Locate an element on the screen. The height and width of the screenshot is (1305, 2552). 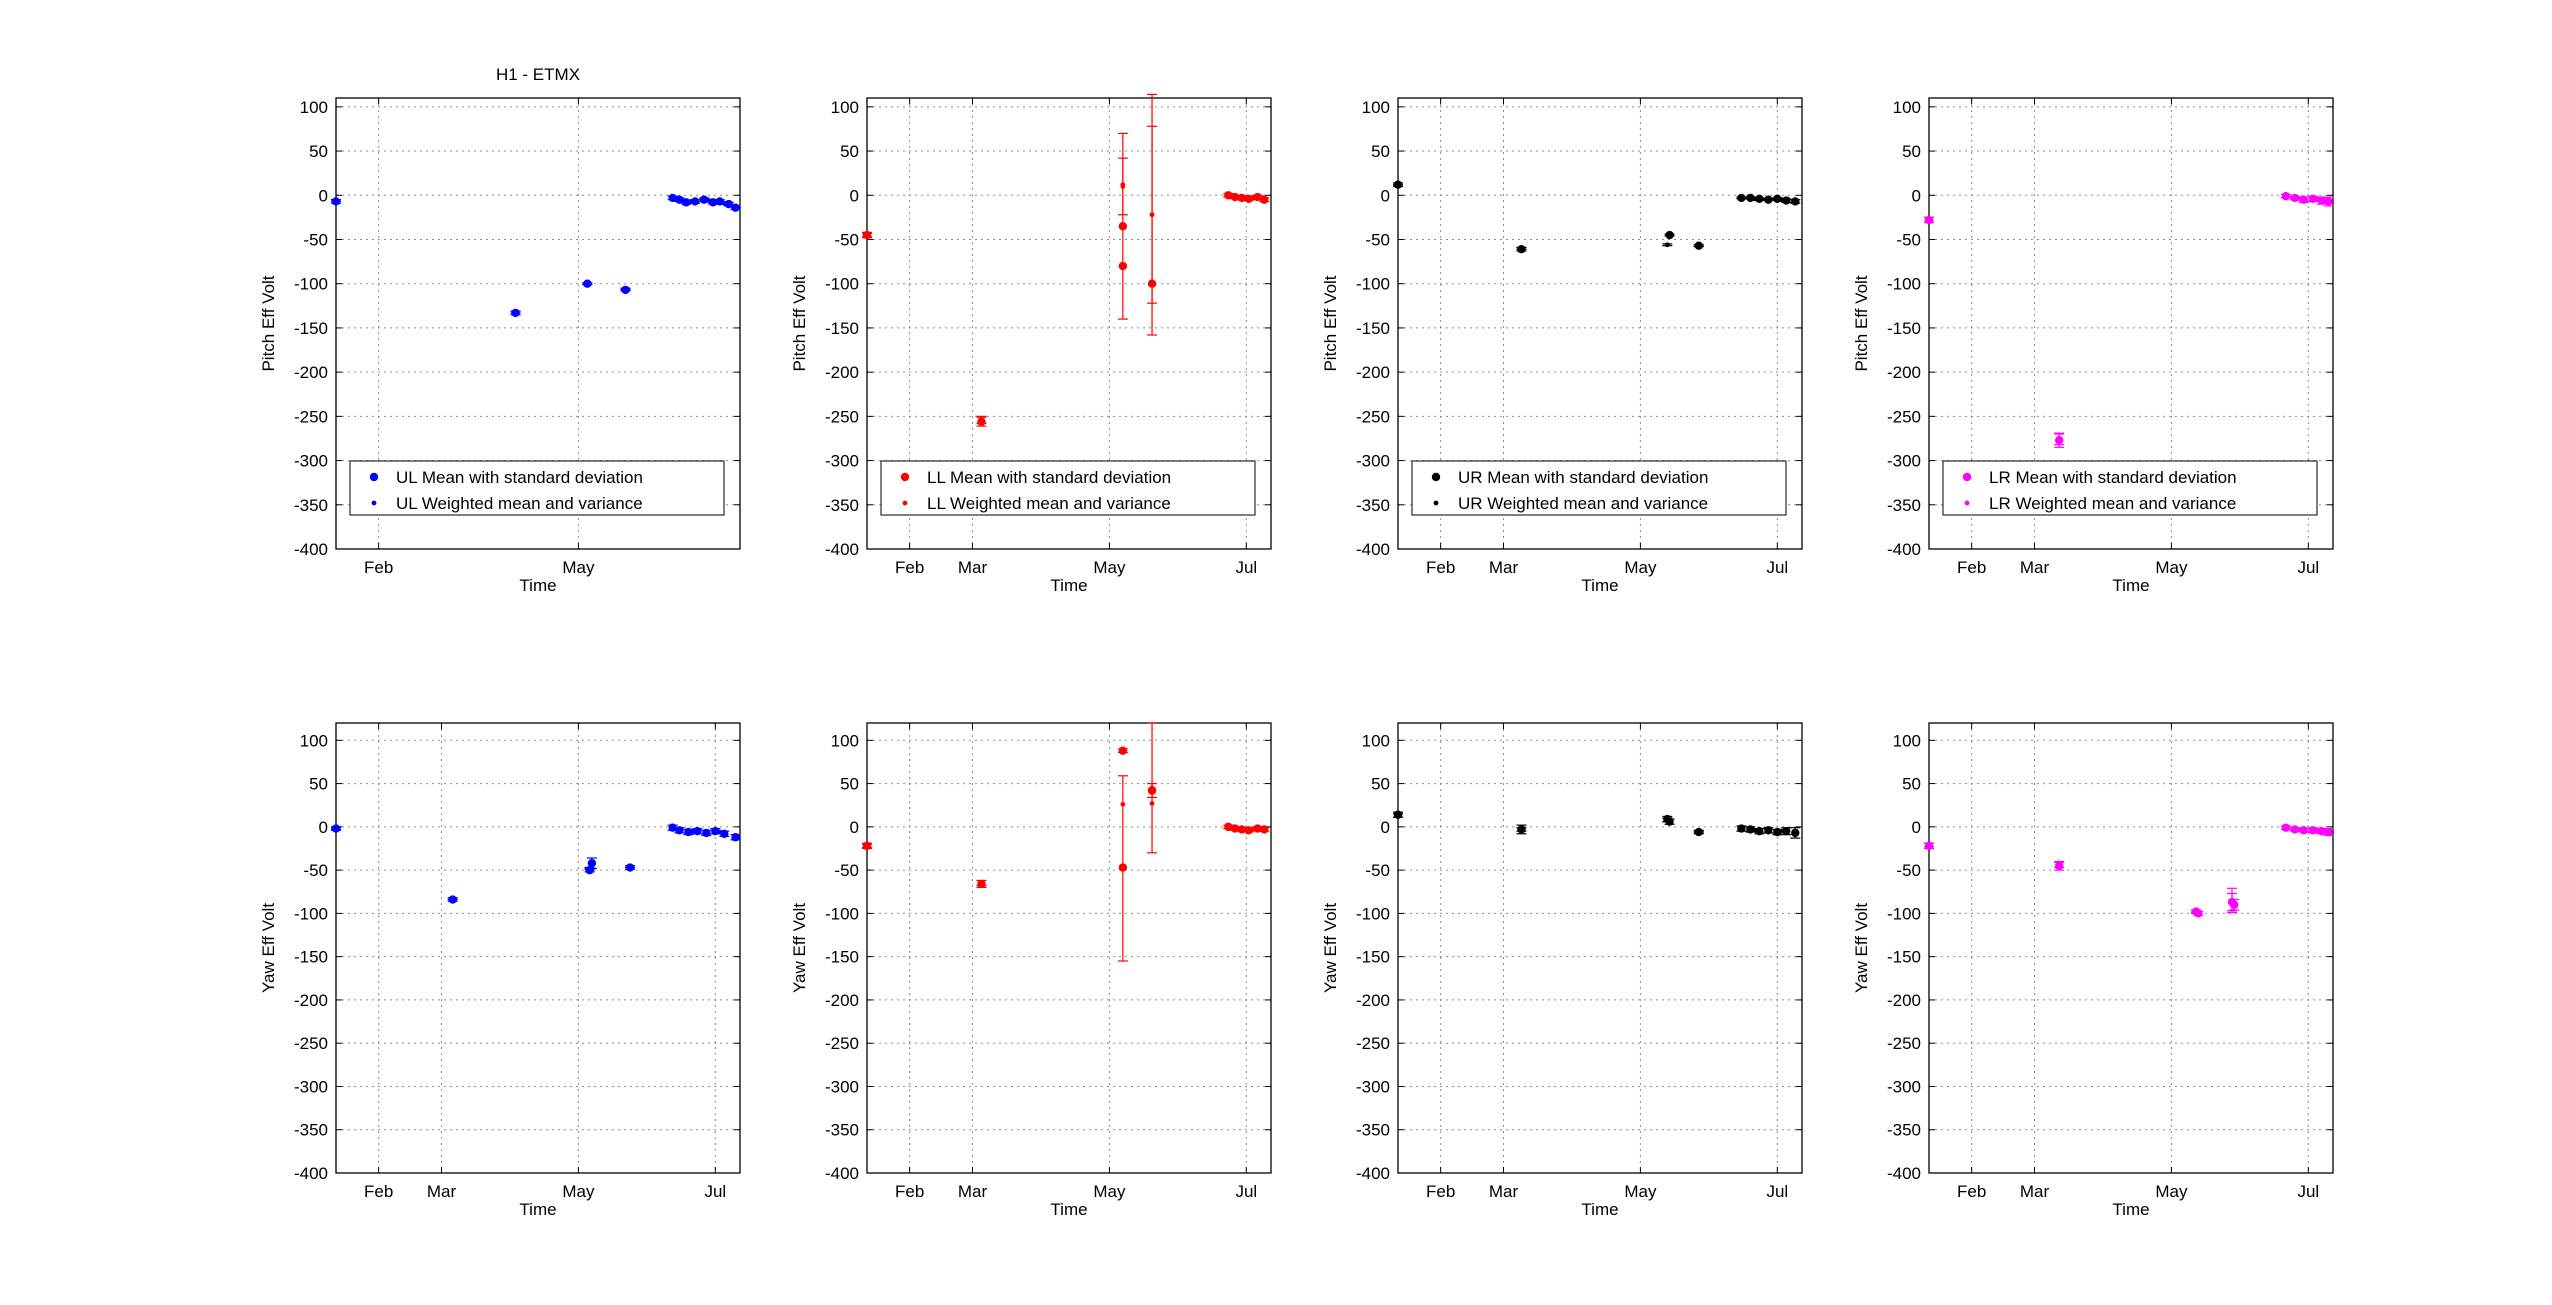
legend-entry-label: UL Mean with standard deviation is located at coordinates (519, 477).